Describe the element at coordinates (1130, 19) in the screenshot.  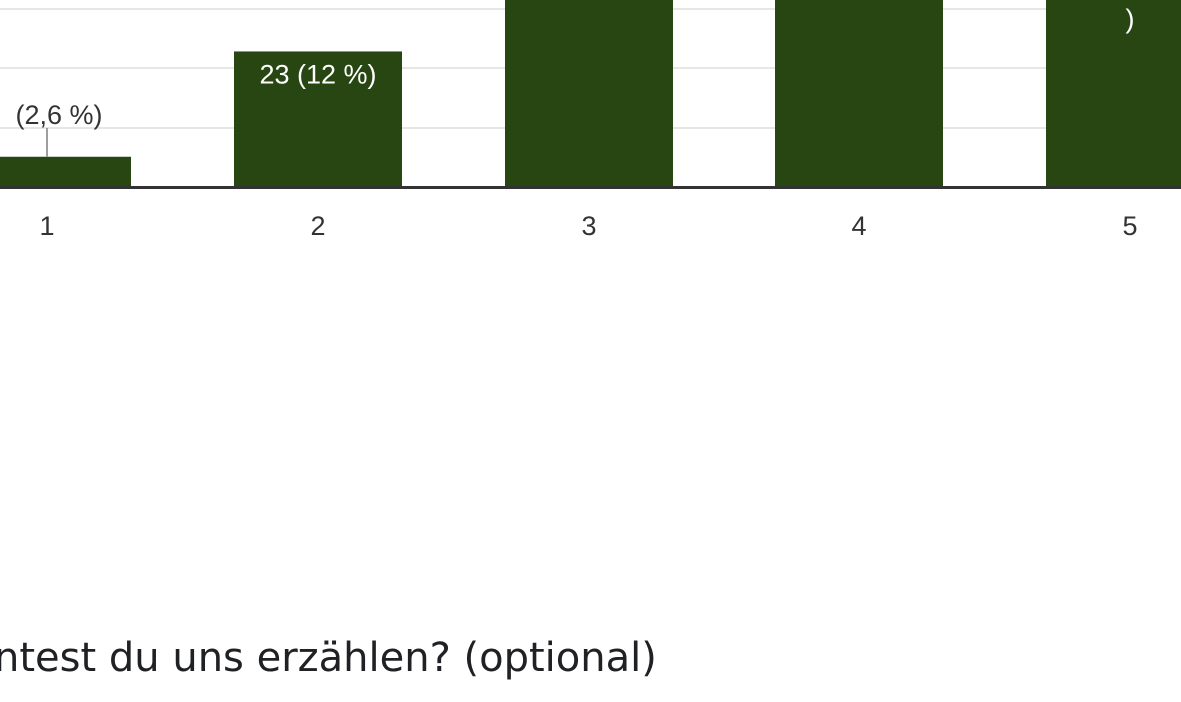
I see `bar-label-5: )` at that location.